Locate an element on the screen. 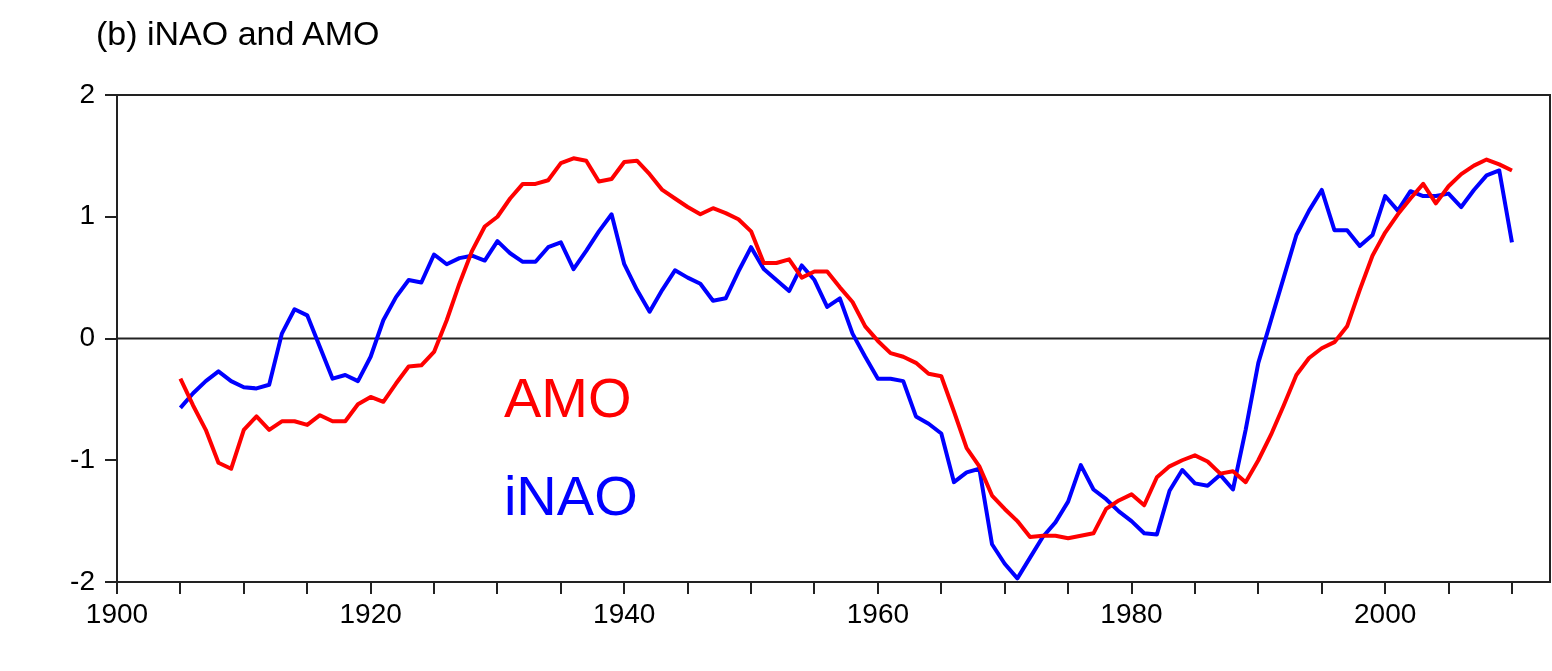  x-tick-label: 1940 is located at coordinates (624, 613).